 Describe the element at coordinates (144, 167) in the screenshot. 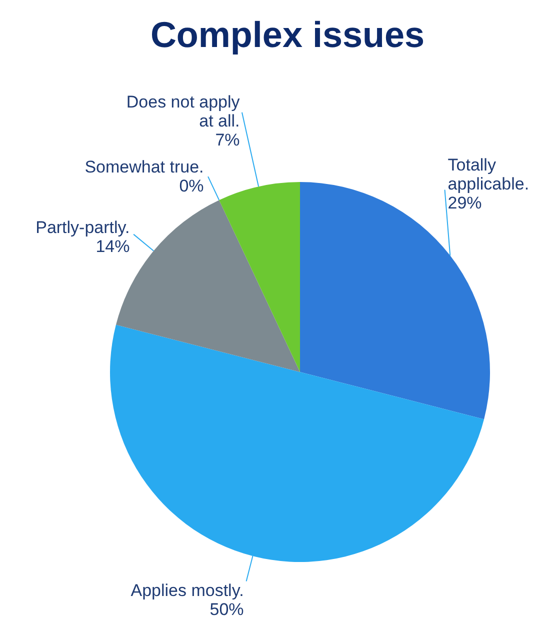

I see `category-label: Somewhat true.` at that location.